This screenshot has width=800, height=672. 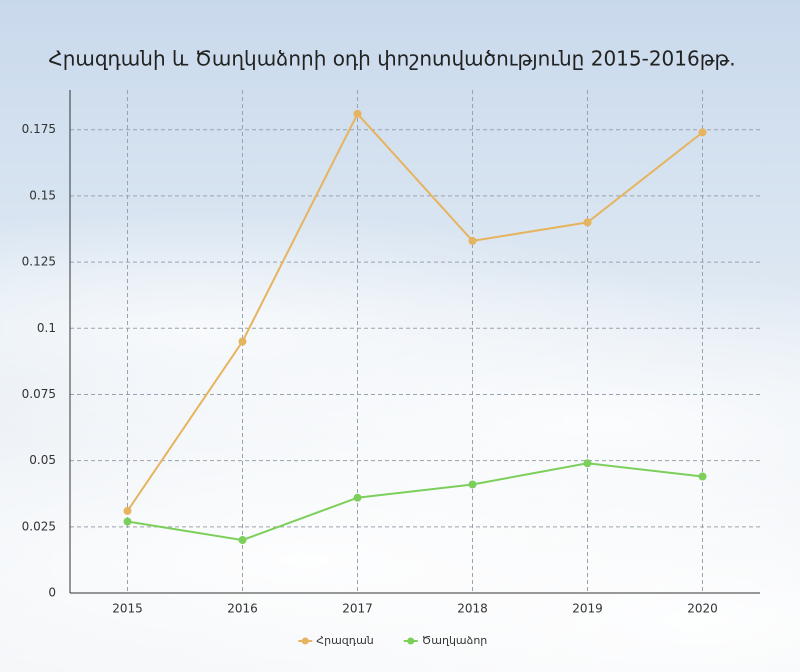 I want to click on y-tick-label: 0.175, so click(x=39, y=129).